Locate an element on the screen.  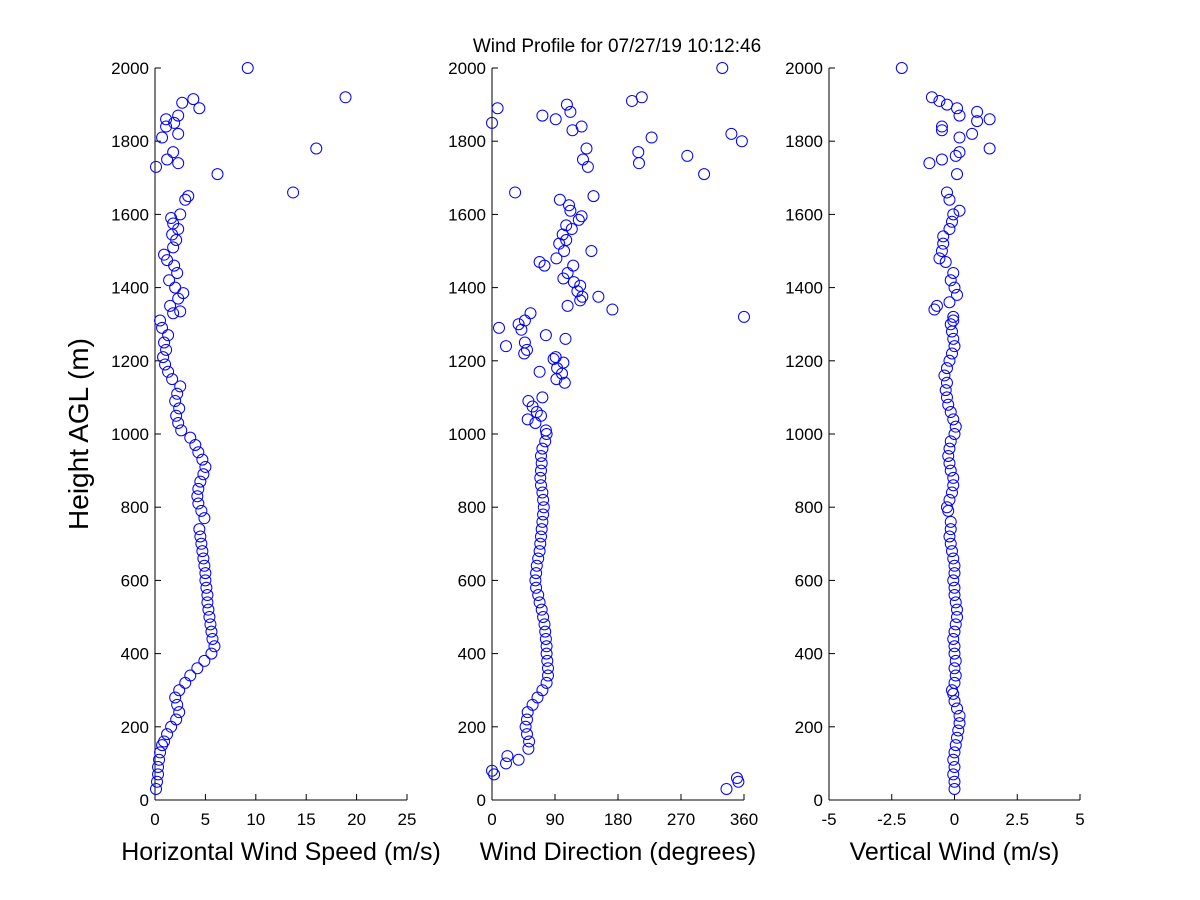
x-tick-label: -2.5 is located at coordinates (891, 819).